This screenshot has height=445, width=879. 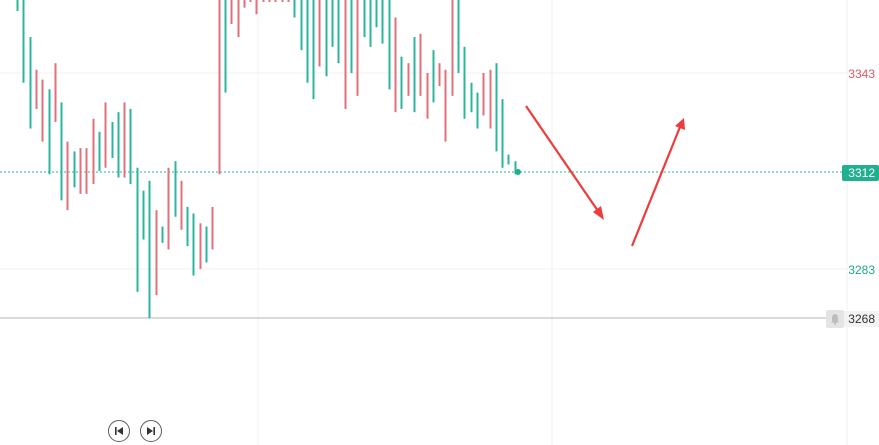 I want to click on up-arrow-head, so click(x=680, y=124).